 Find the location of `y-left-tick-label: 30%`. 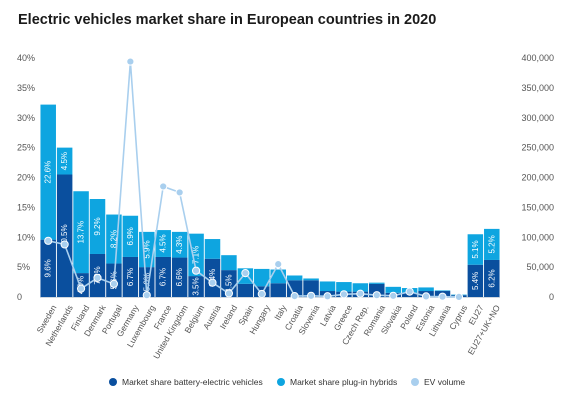

y-left-tick-label: 30% is located at coordinates (26, 118).